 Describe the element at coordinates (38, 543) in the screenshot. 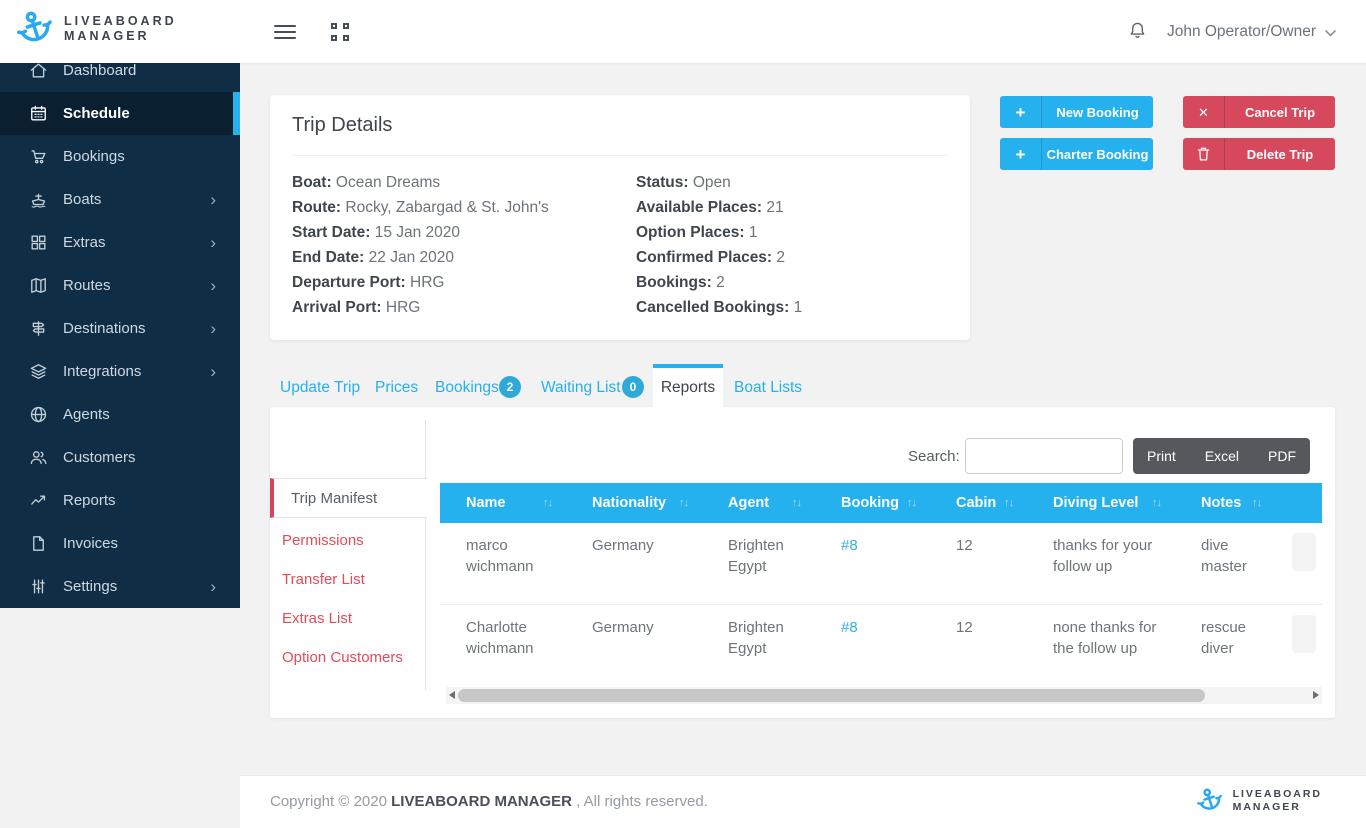

I see `file-icon` at that location.